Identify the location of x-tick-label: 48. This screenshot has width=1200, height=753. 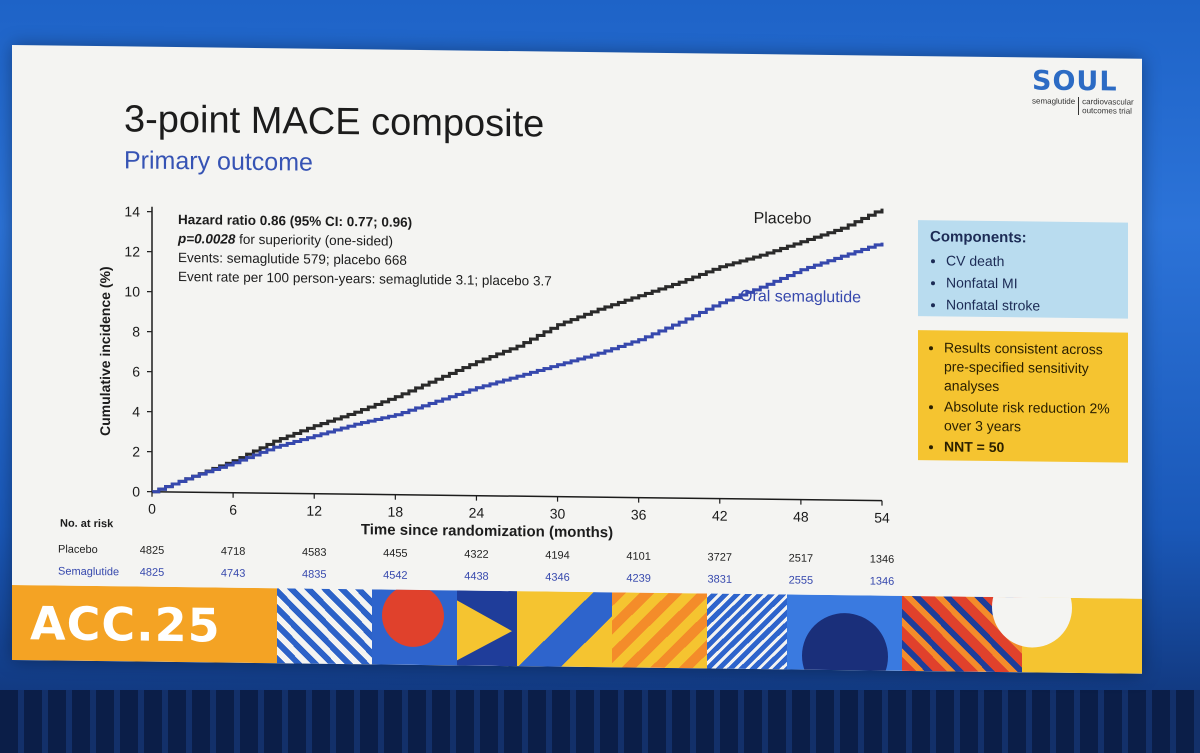
(801, 517).